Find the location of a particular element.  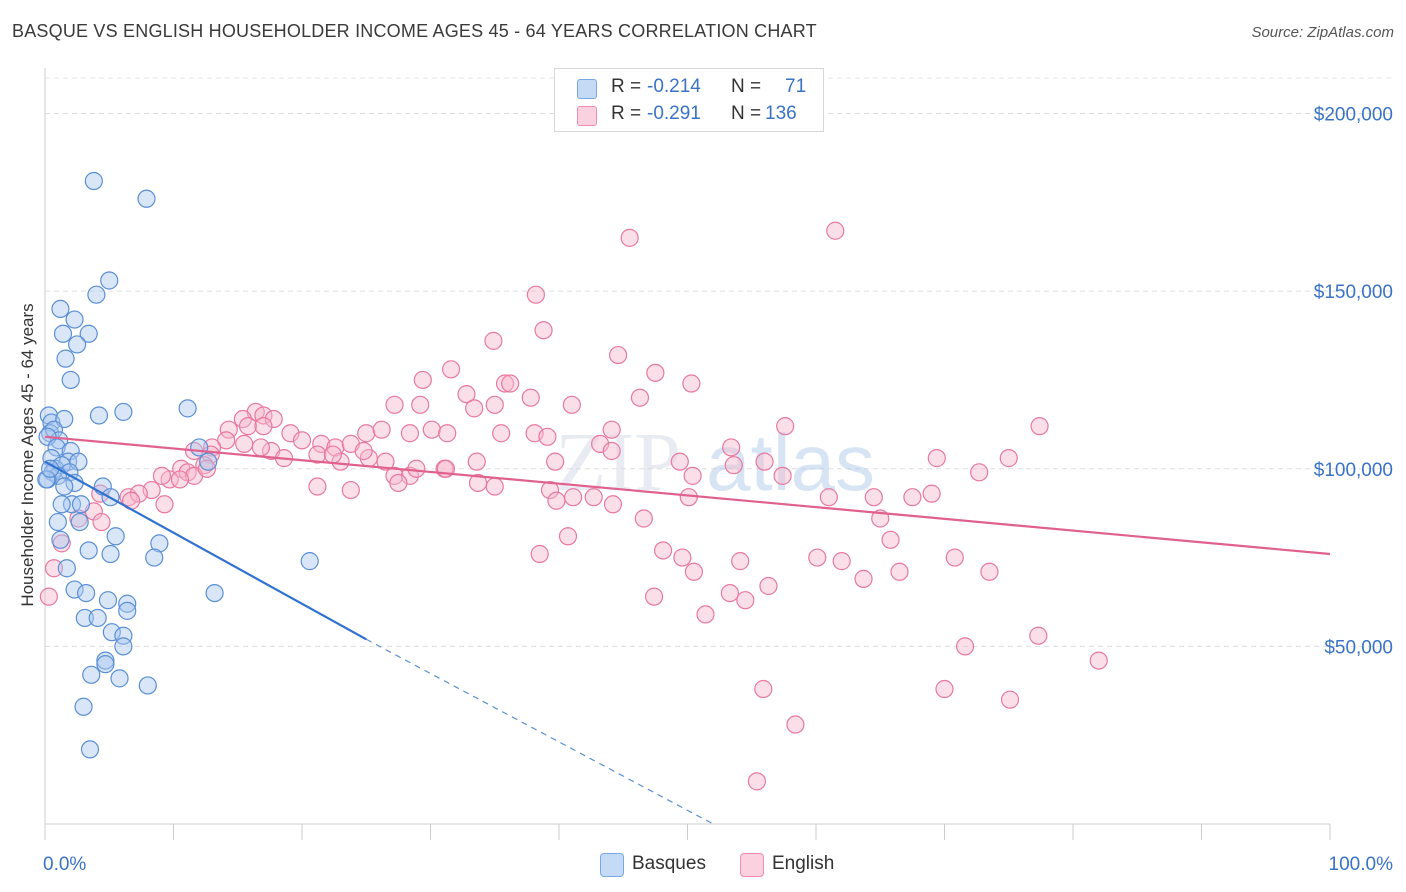

basques-legend-swatch is located at coordinates (612, 865).